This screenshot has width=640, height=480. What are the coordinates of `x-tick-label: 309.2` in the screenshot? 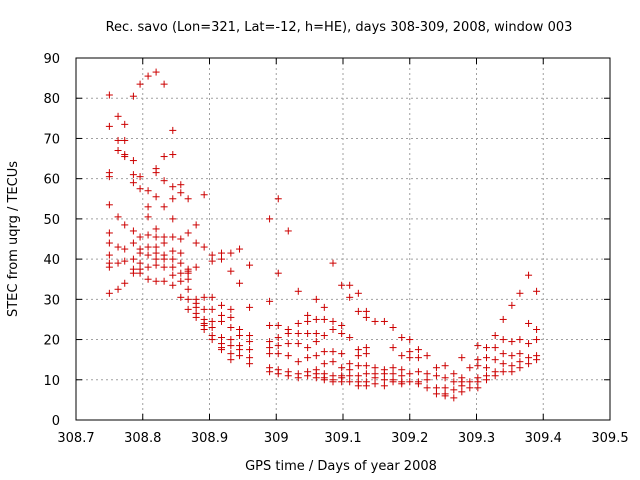 It's located at (409, 438).